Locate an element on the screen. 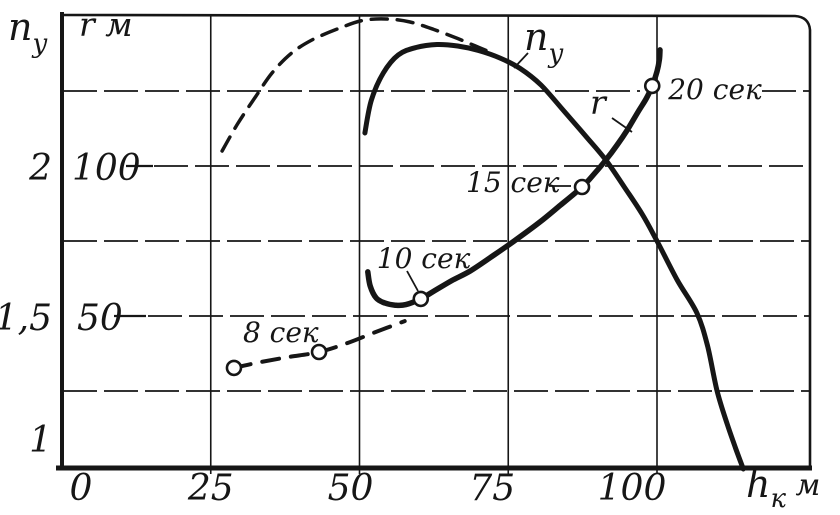 The height and width of the screenshot is (515, 840). x-tick-label-50: 50 is located at coordinates (351, 488).